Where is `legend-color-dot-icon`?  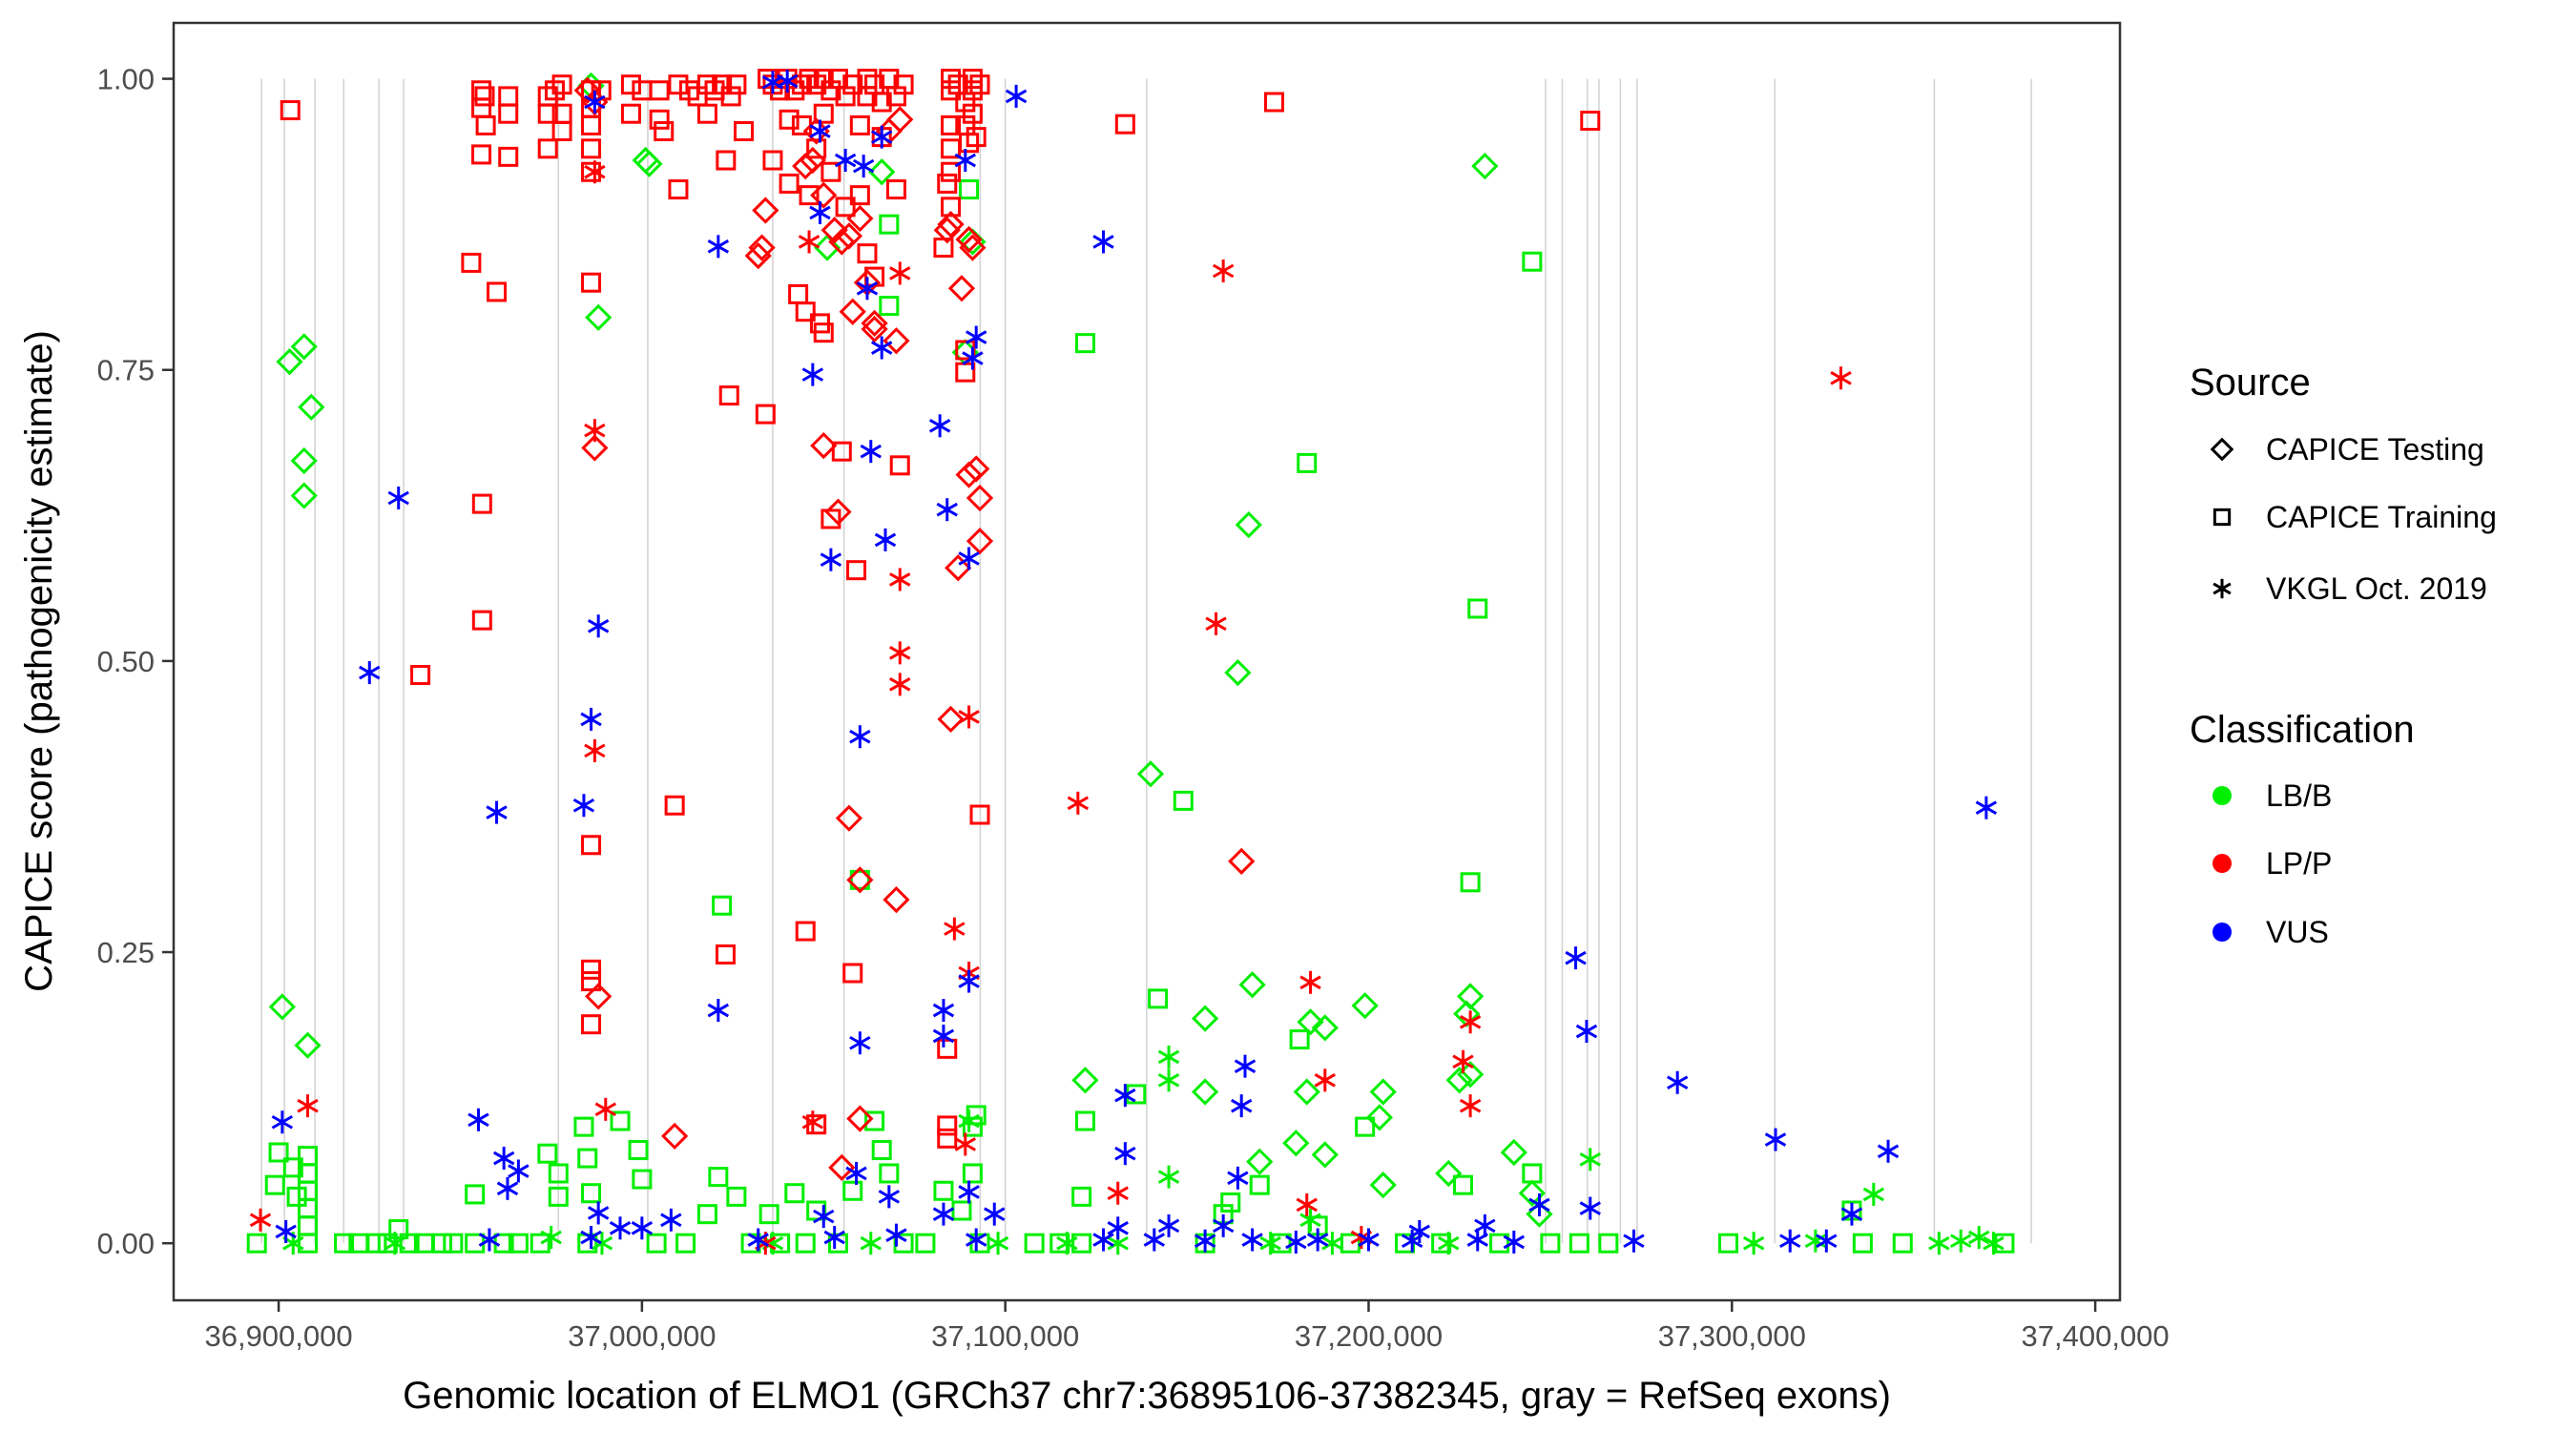
legend-color-dot-icon is located at coordinates (2222, 795).